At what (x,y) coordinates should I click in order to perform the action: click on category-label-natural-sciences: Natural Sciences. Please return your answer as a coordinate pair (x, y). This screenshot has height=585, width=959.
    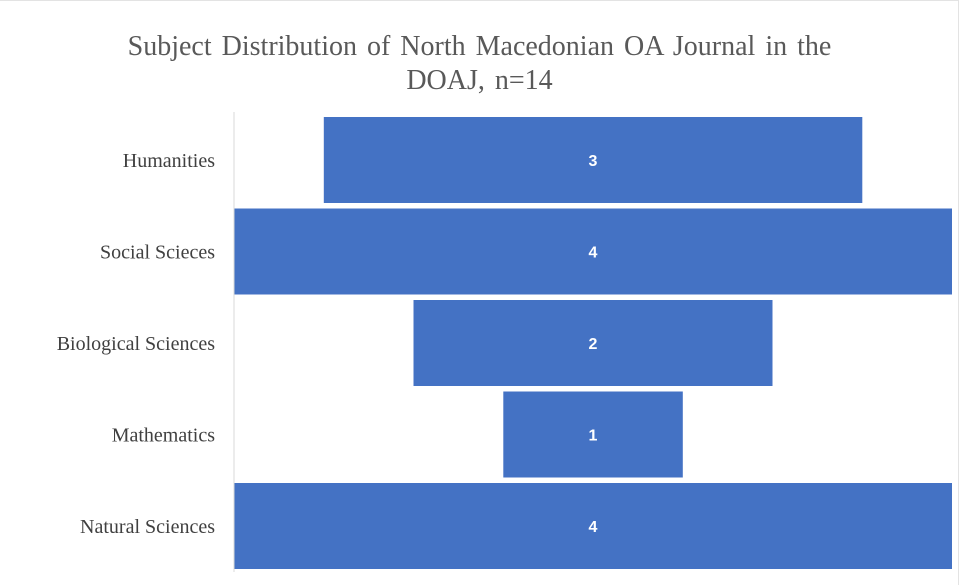
    Looking at the image, I should click on (147, 527).